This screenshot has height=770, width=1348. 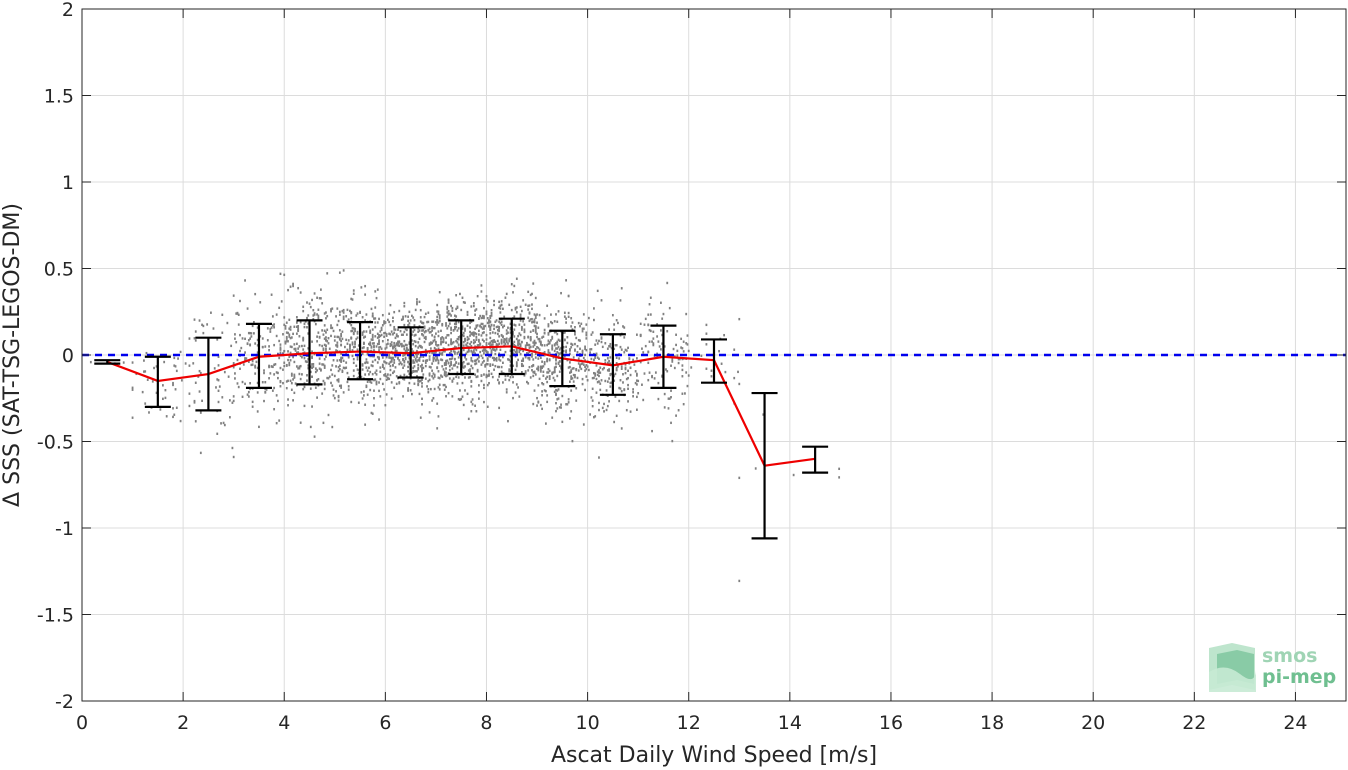 What do you see at coordinates (410, 352) in the screenshot?
I see `error-bar` at bounding box center [410, 352].